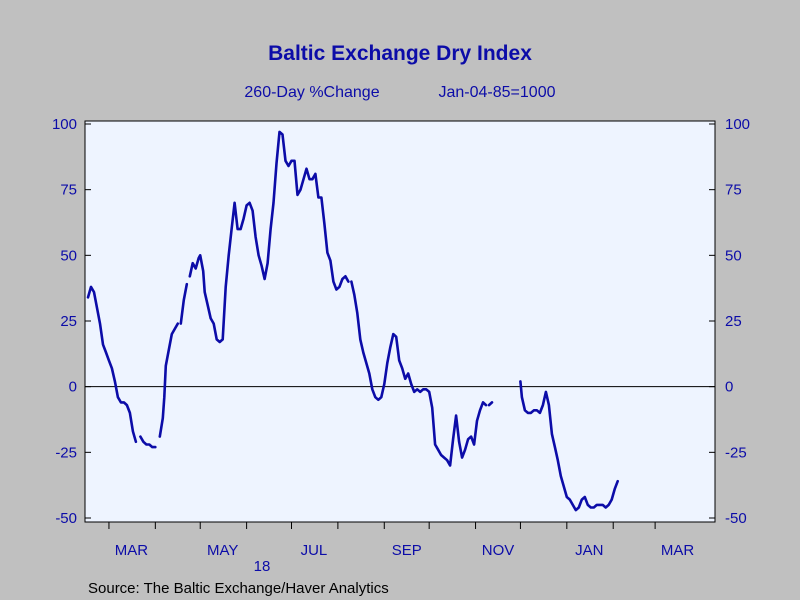  What do you see at coordinates (400, 53) in the screenshot?
I see `chart-title: Baltic Exchange Dry Index` at bounding box center [400, 53].